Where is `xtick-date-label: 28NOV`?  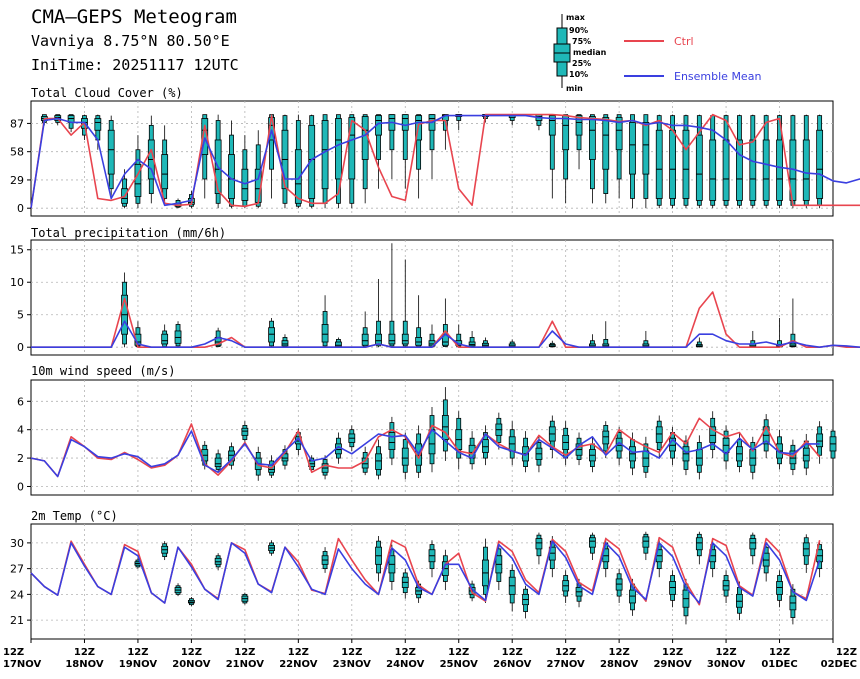 xtick-date-label: 28NOV is located at coordinates (619, 664).